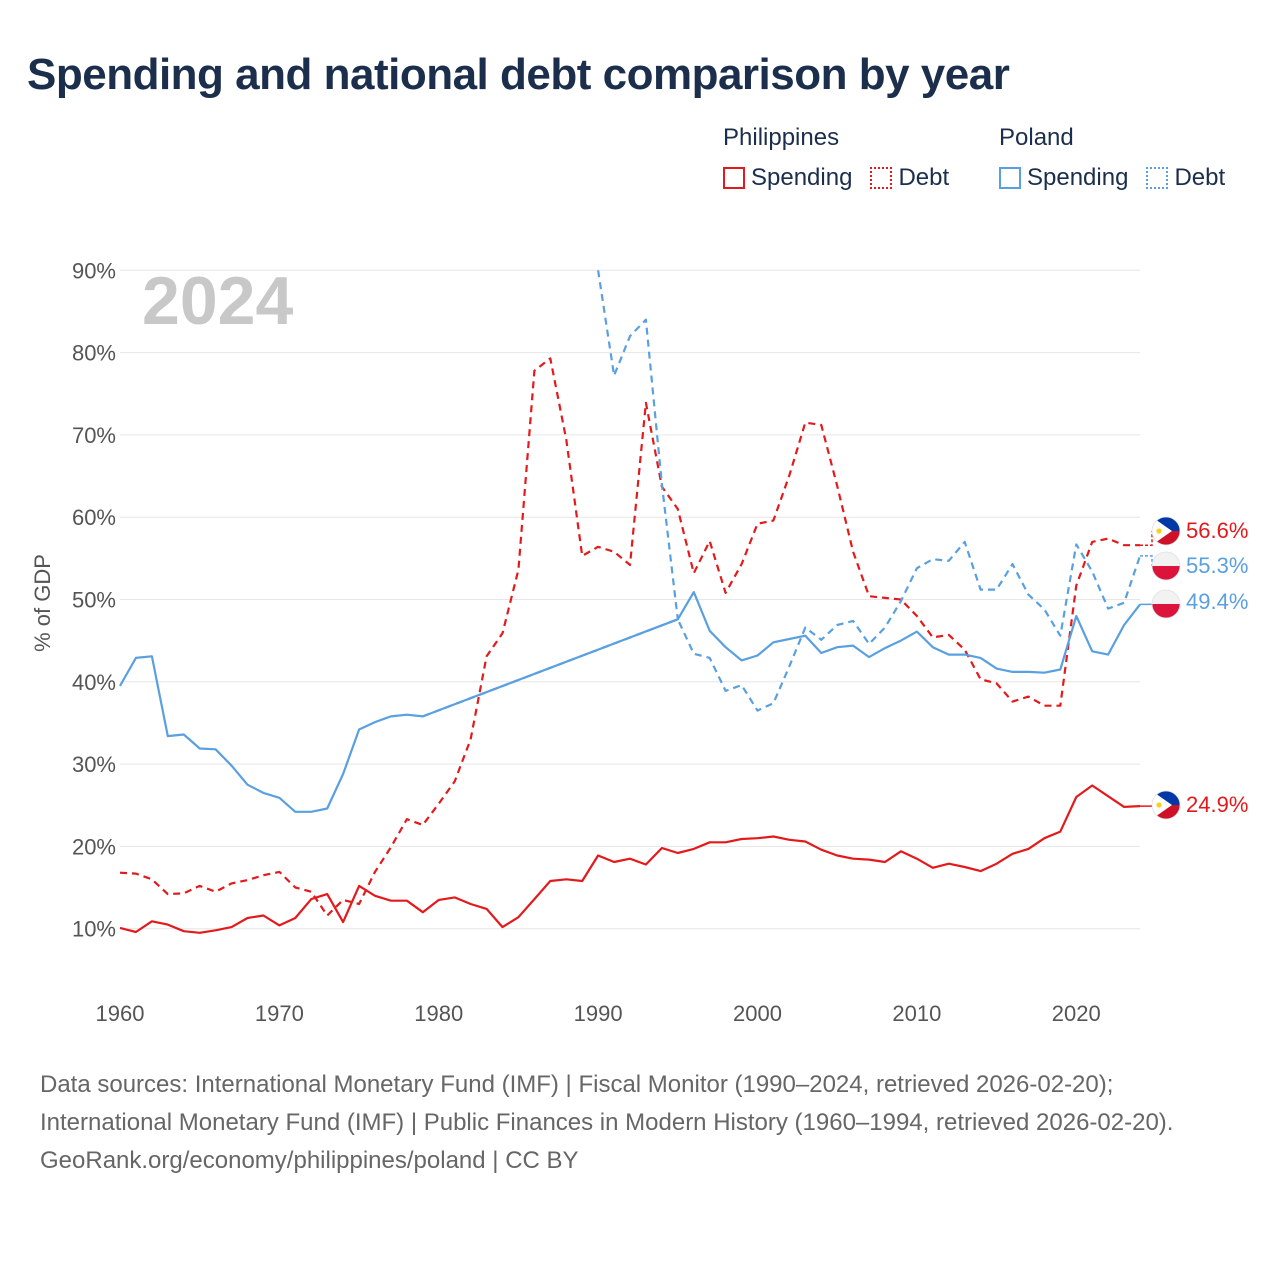 This screenshot has width=1280, height=1280. What do you see at coordinates (1076, 1013) in the screenshot?
I see `x-tick-label: 2020` at bounding box center [1076, 1013].